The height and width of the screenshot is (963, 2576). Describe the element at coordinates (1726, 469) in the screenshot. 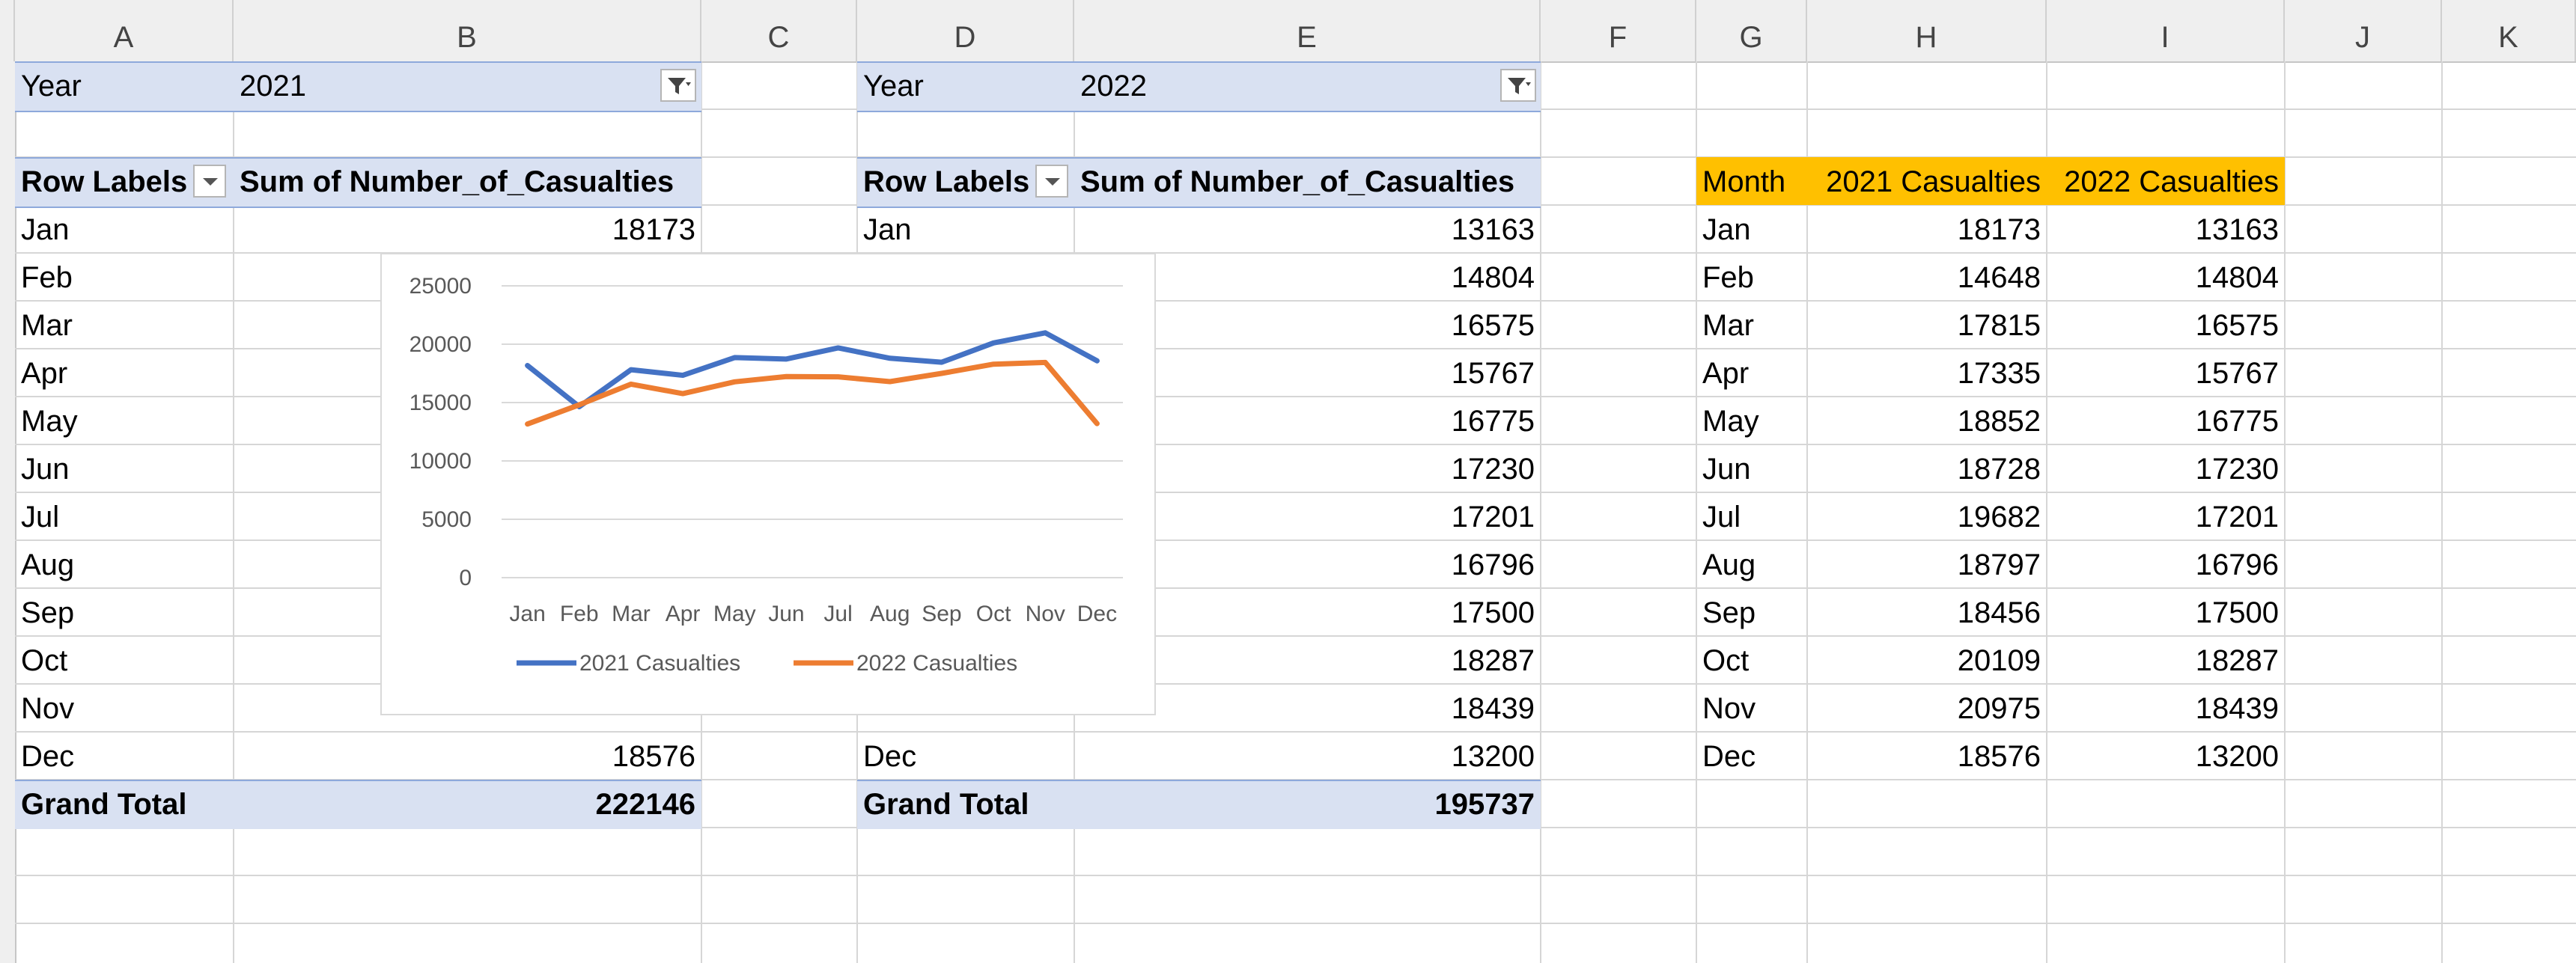

I see `table-cell-month: Jun` at that location.